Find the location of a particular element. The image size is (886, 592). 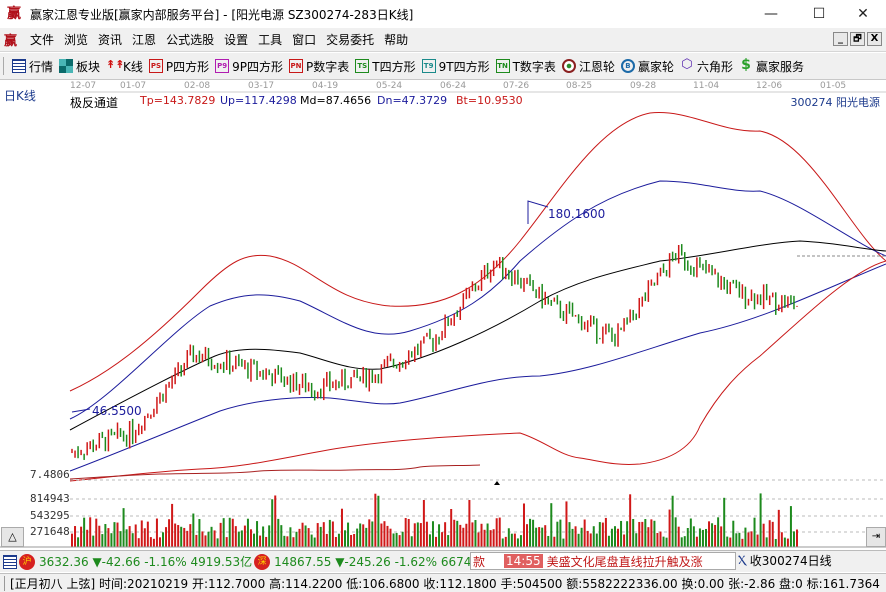

volume-ratio-label: 7.4806 is located at coordinates (50, 474).